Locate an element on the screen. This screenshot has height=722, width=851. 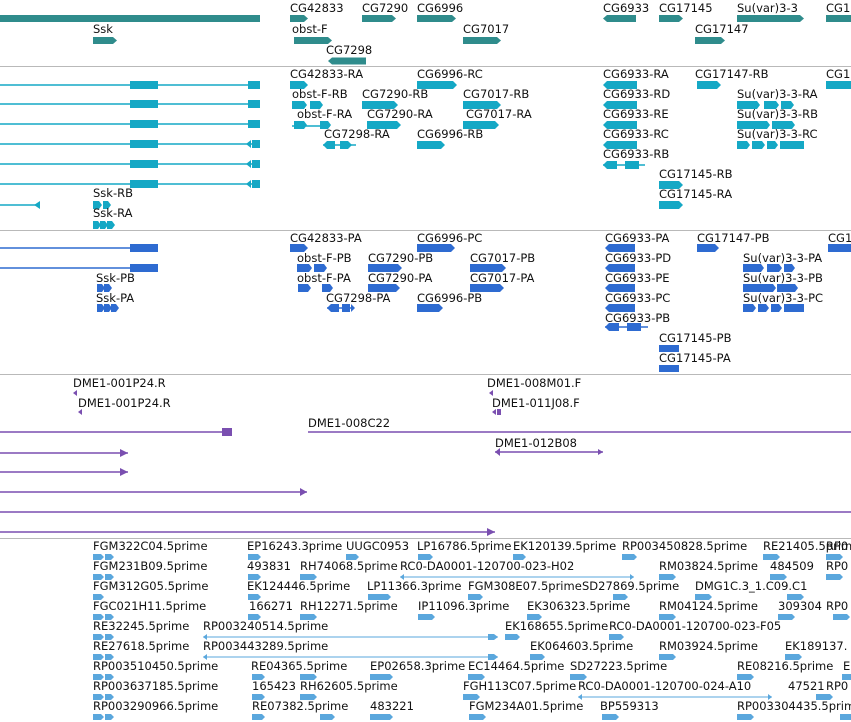
transcript-label: CG42833-RA is located at coordinates (327, 74).